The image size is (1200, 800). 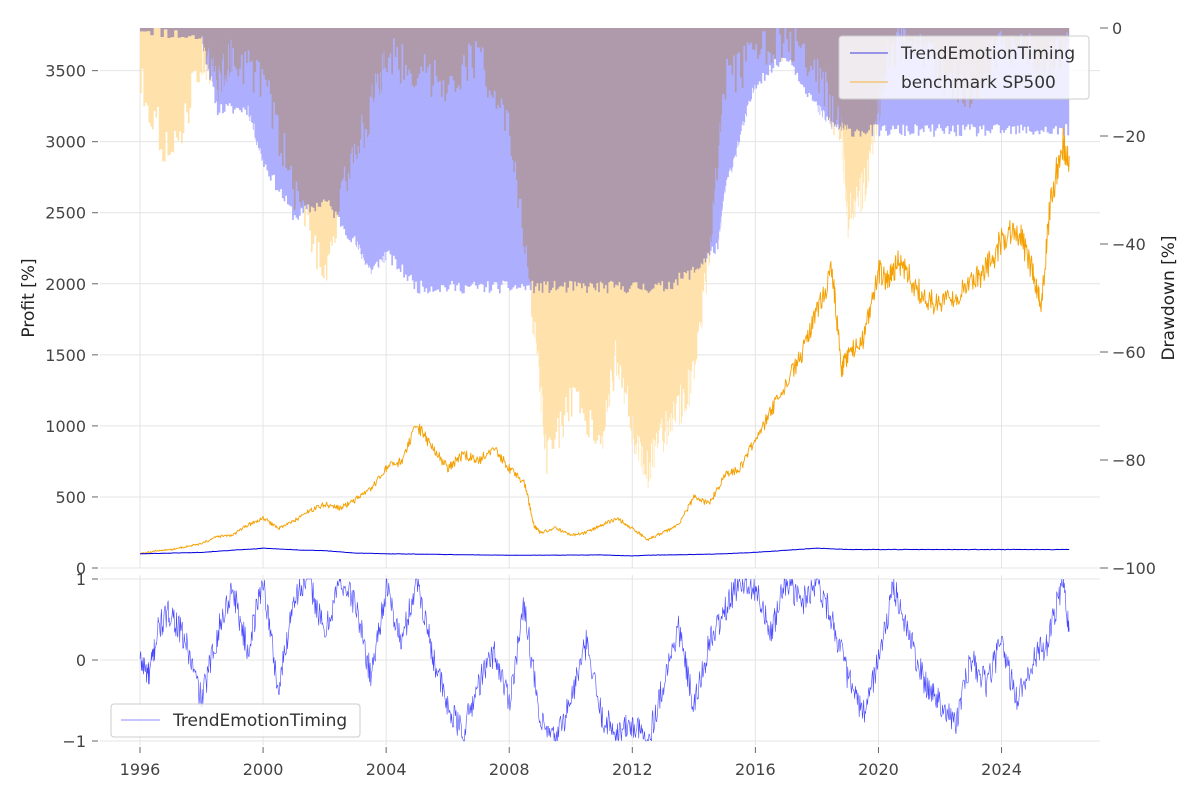 What do you see at coordinates (81, 568) in the screenshot?
I see `profit-tick-label: 0` at bounding box center [81, 568].